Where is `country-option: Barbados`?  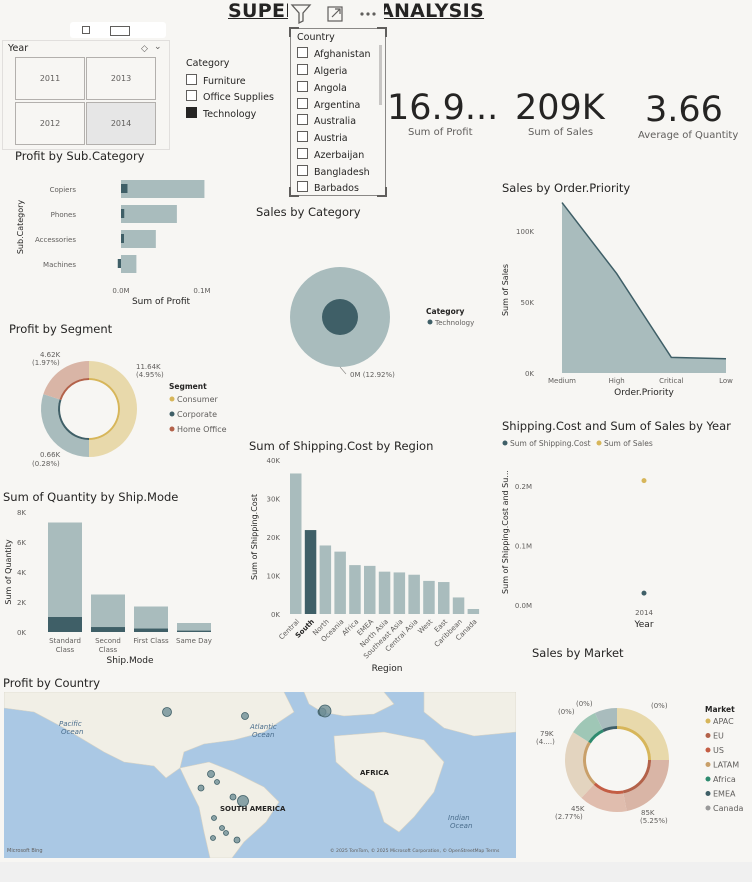 country-option: Barbados is located at coordinates (328, 187).